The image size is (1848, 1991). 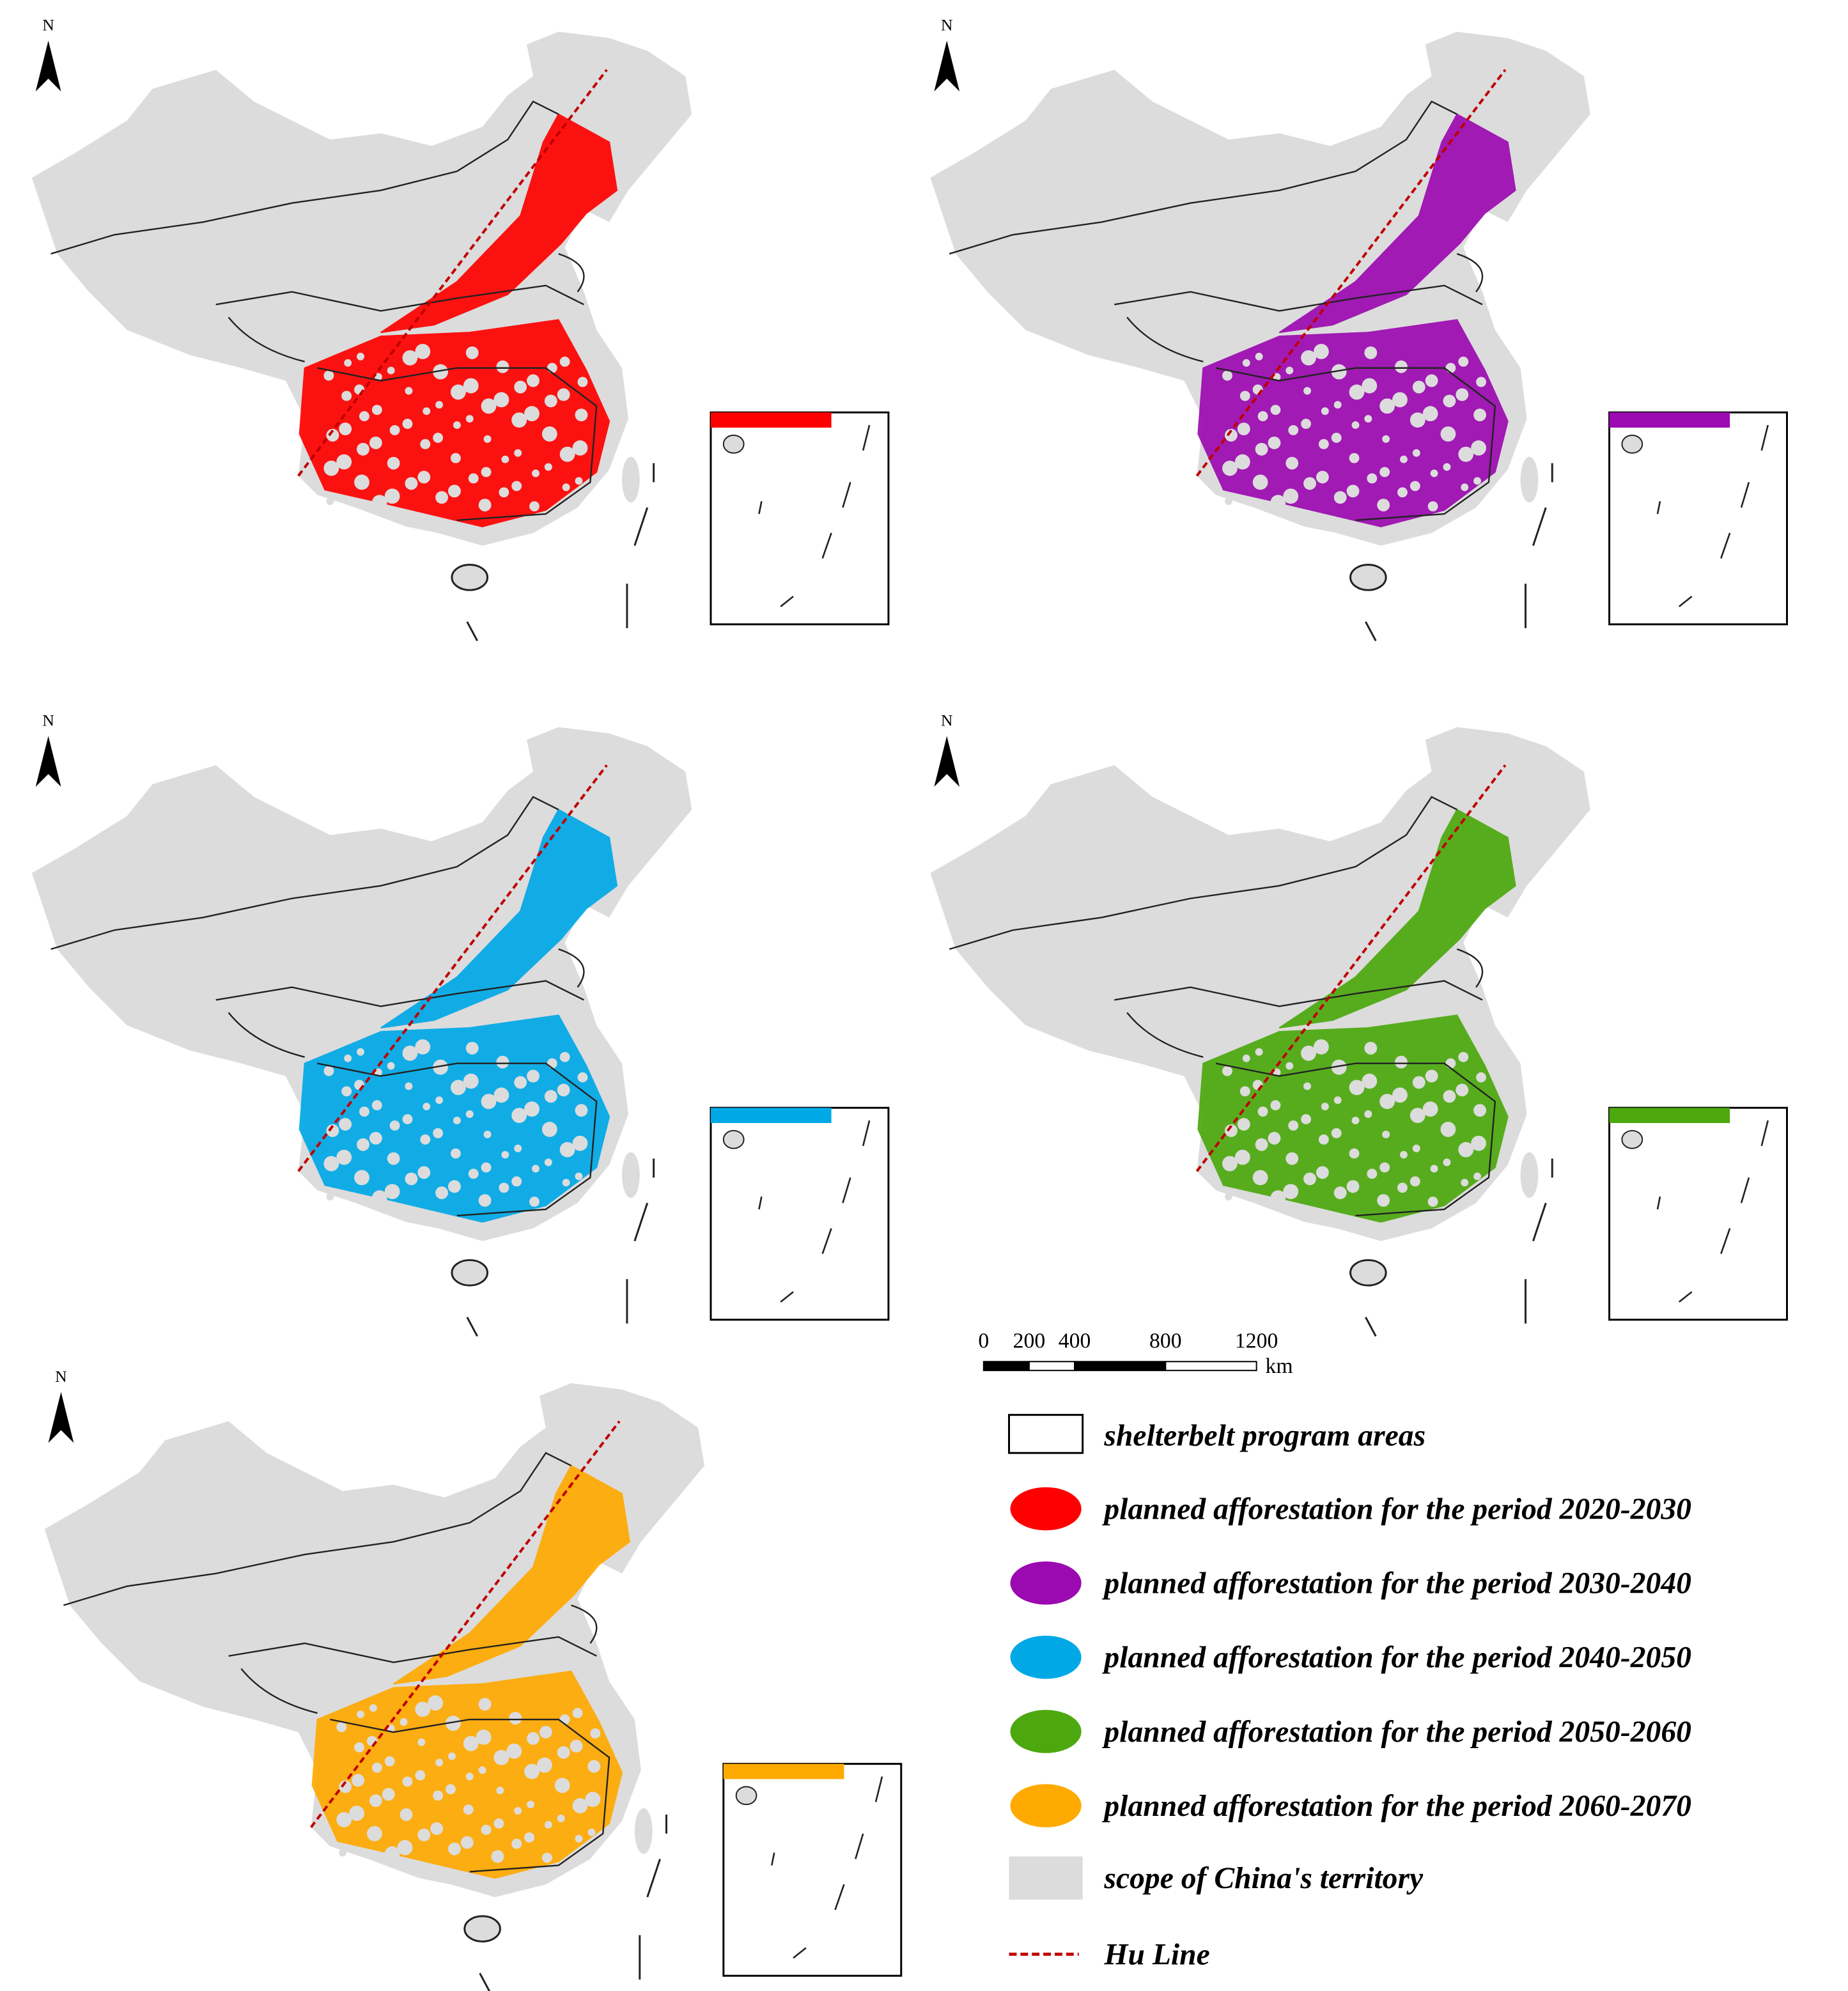 What do you see at coordinates (1156, 1954) in the screenshot?
I see `legend-label: Hu Line` at bounding box center [1156, 1954].